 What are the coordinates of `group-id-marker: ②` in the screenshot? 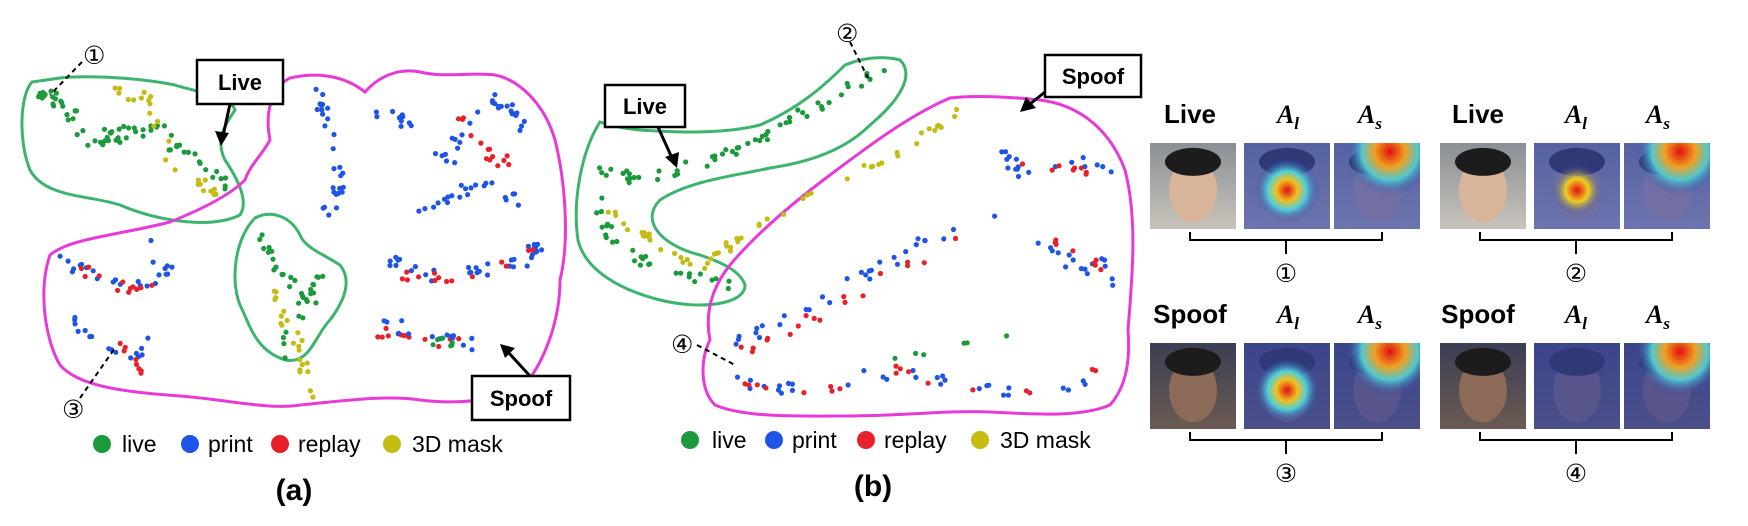 It's located at (1576, 273).